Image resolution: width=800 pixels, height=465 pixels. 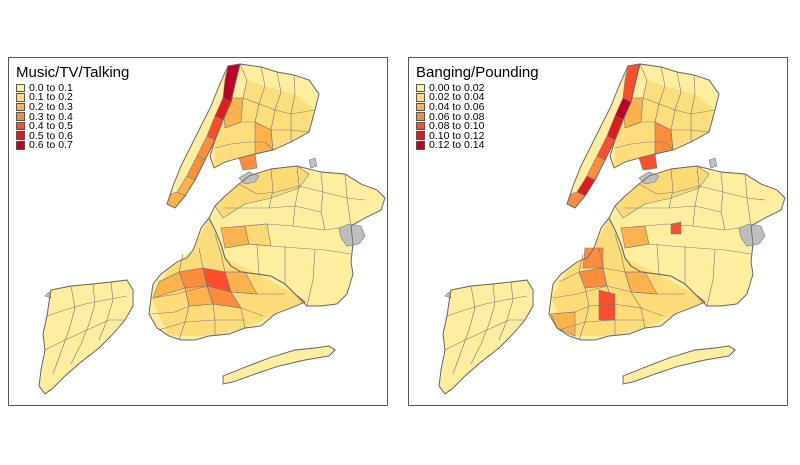 I want to click on legend-label: 0.12 to 0.14, so click(x=457, y=145).